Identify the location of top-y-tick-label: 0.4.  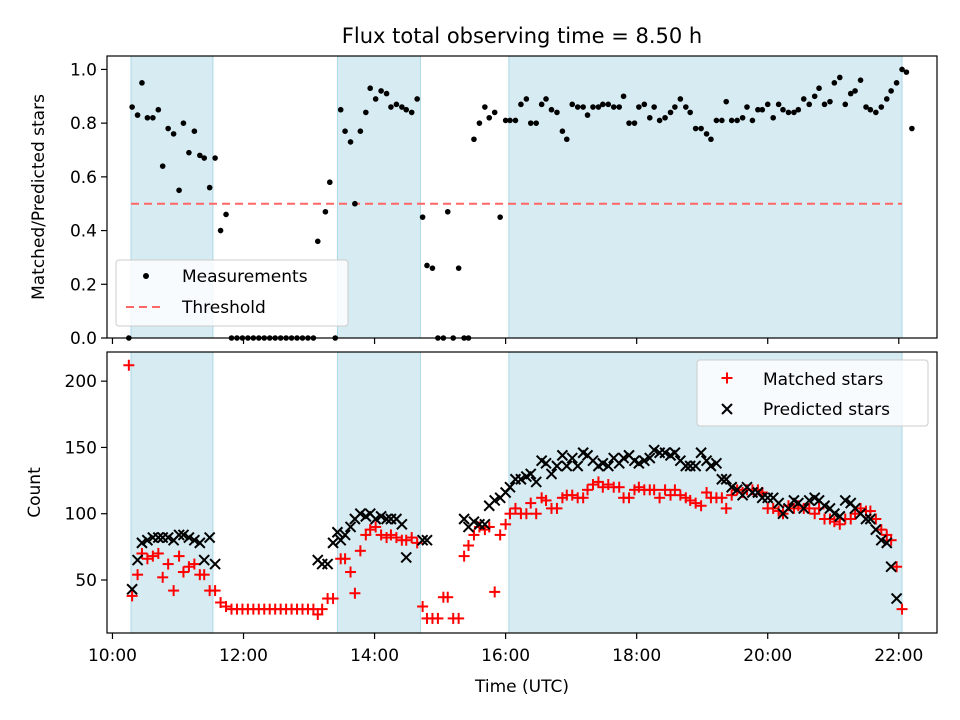
(83, 232).